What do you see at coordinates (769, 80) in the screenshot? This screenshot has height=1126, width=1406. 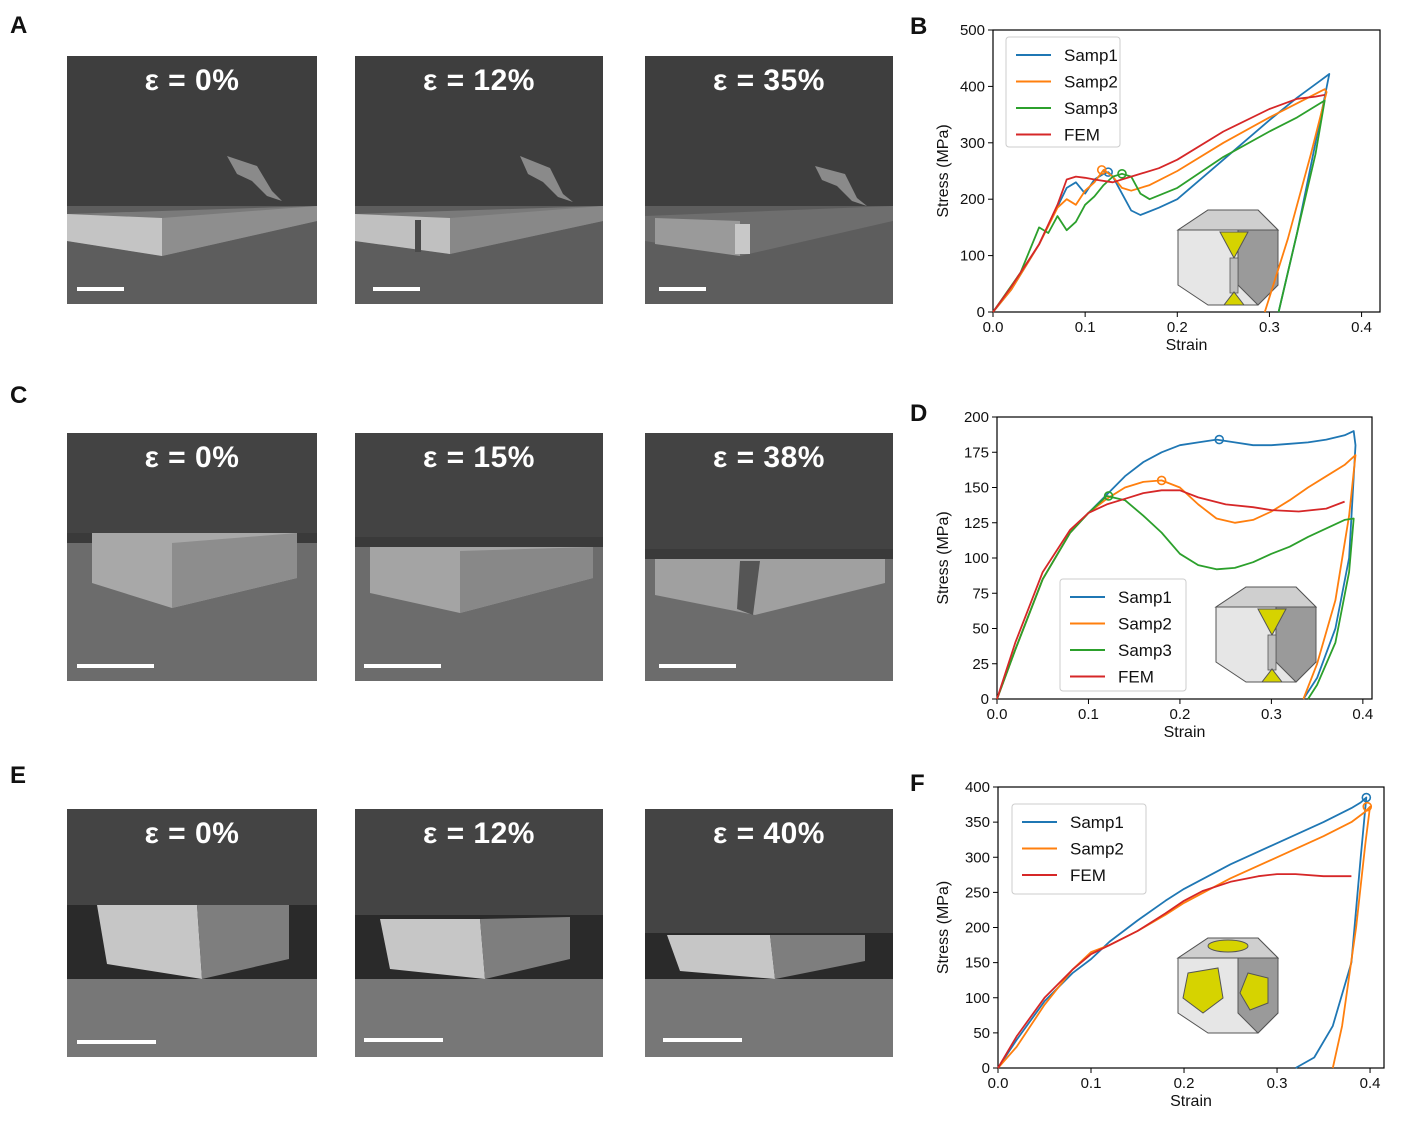 I see `strain-label: ε = 35%` at bounding box center [769, 80].